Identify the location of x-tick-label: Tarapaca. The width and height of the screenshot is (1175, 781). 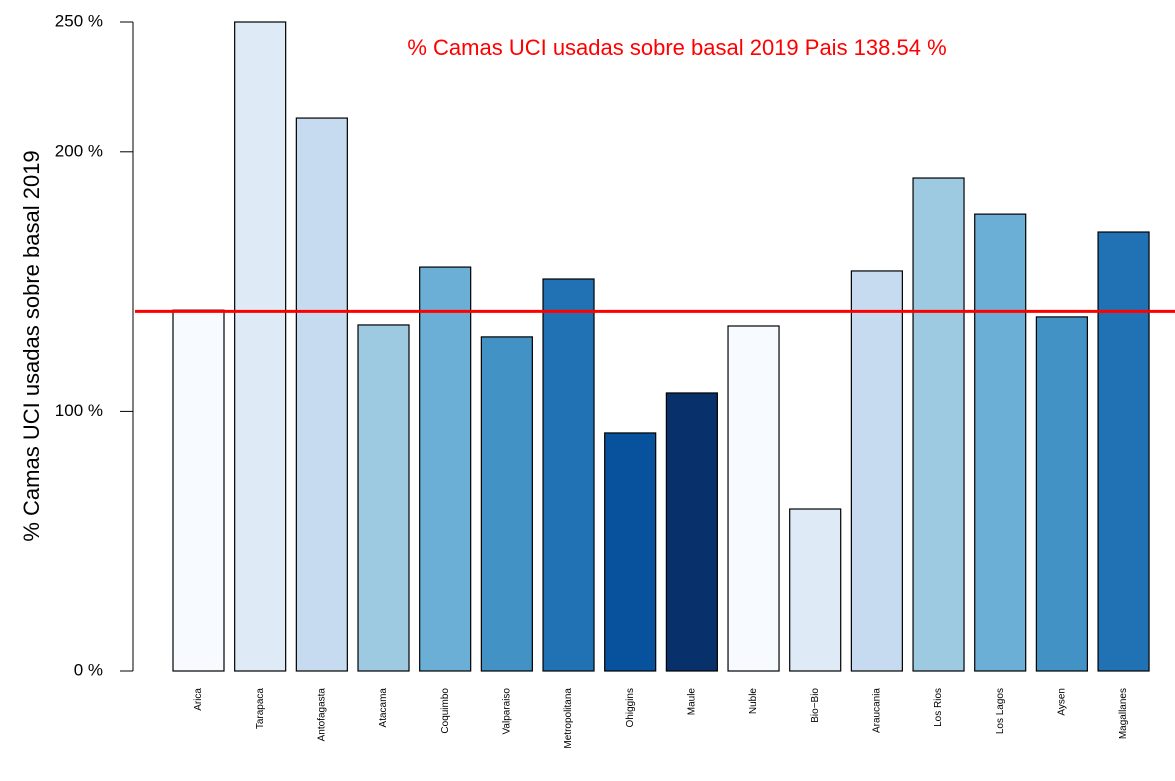
(260, 709).